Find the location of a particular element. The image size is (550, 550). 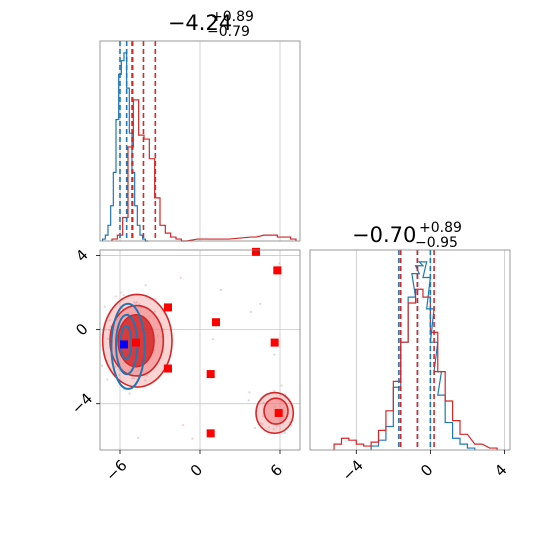

joint-xtick-label-0: −6 is located at coordinates (116, 470).